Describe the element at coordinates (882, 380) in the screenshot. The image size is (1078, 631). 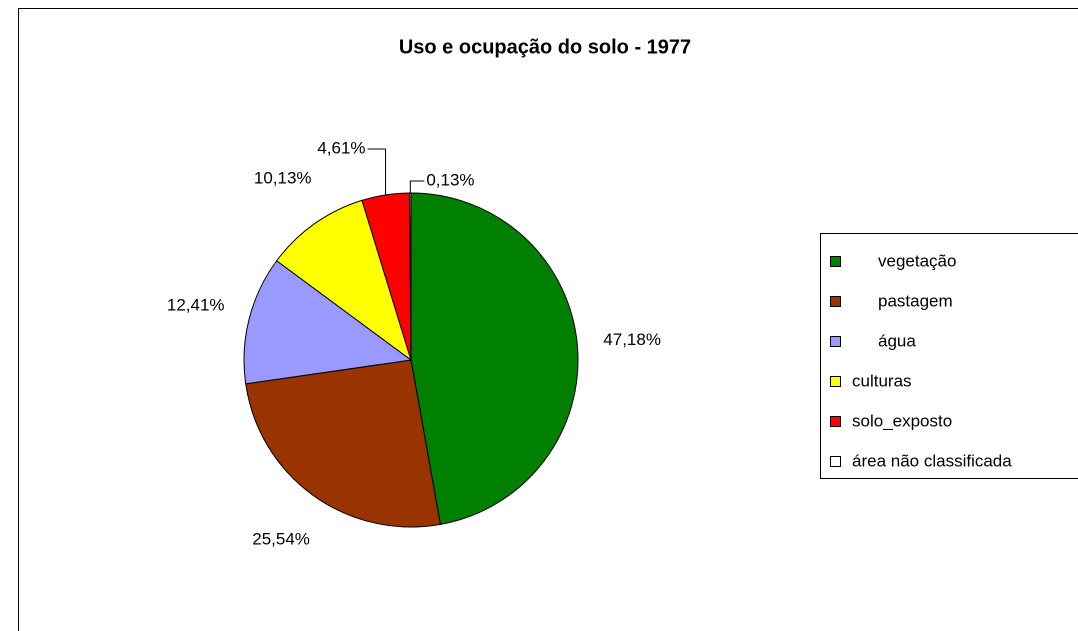
I see `legend-label: culturas` at that location.